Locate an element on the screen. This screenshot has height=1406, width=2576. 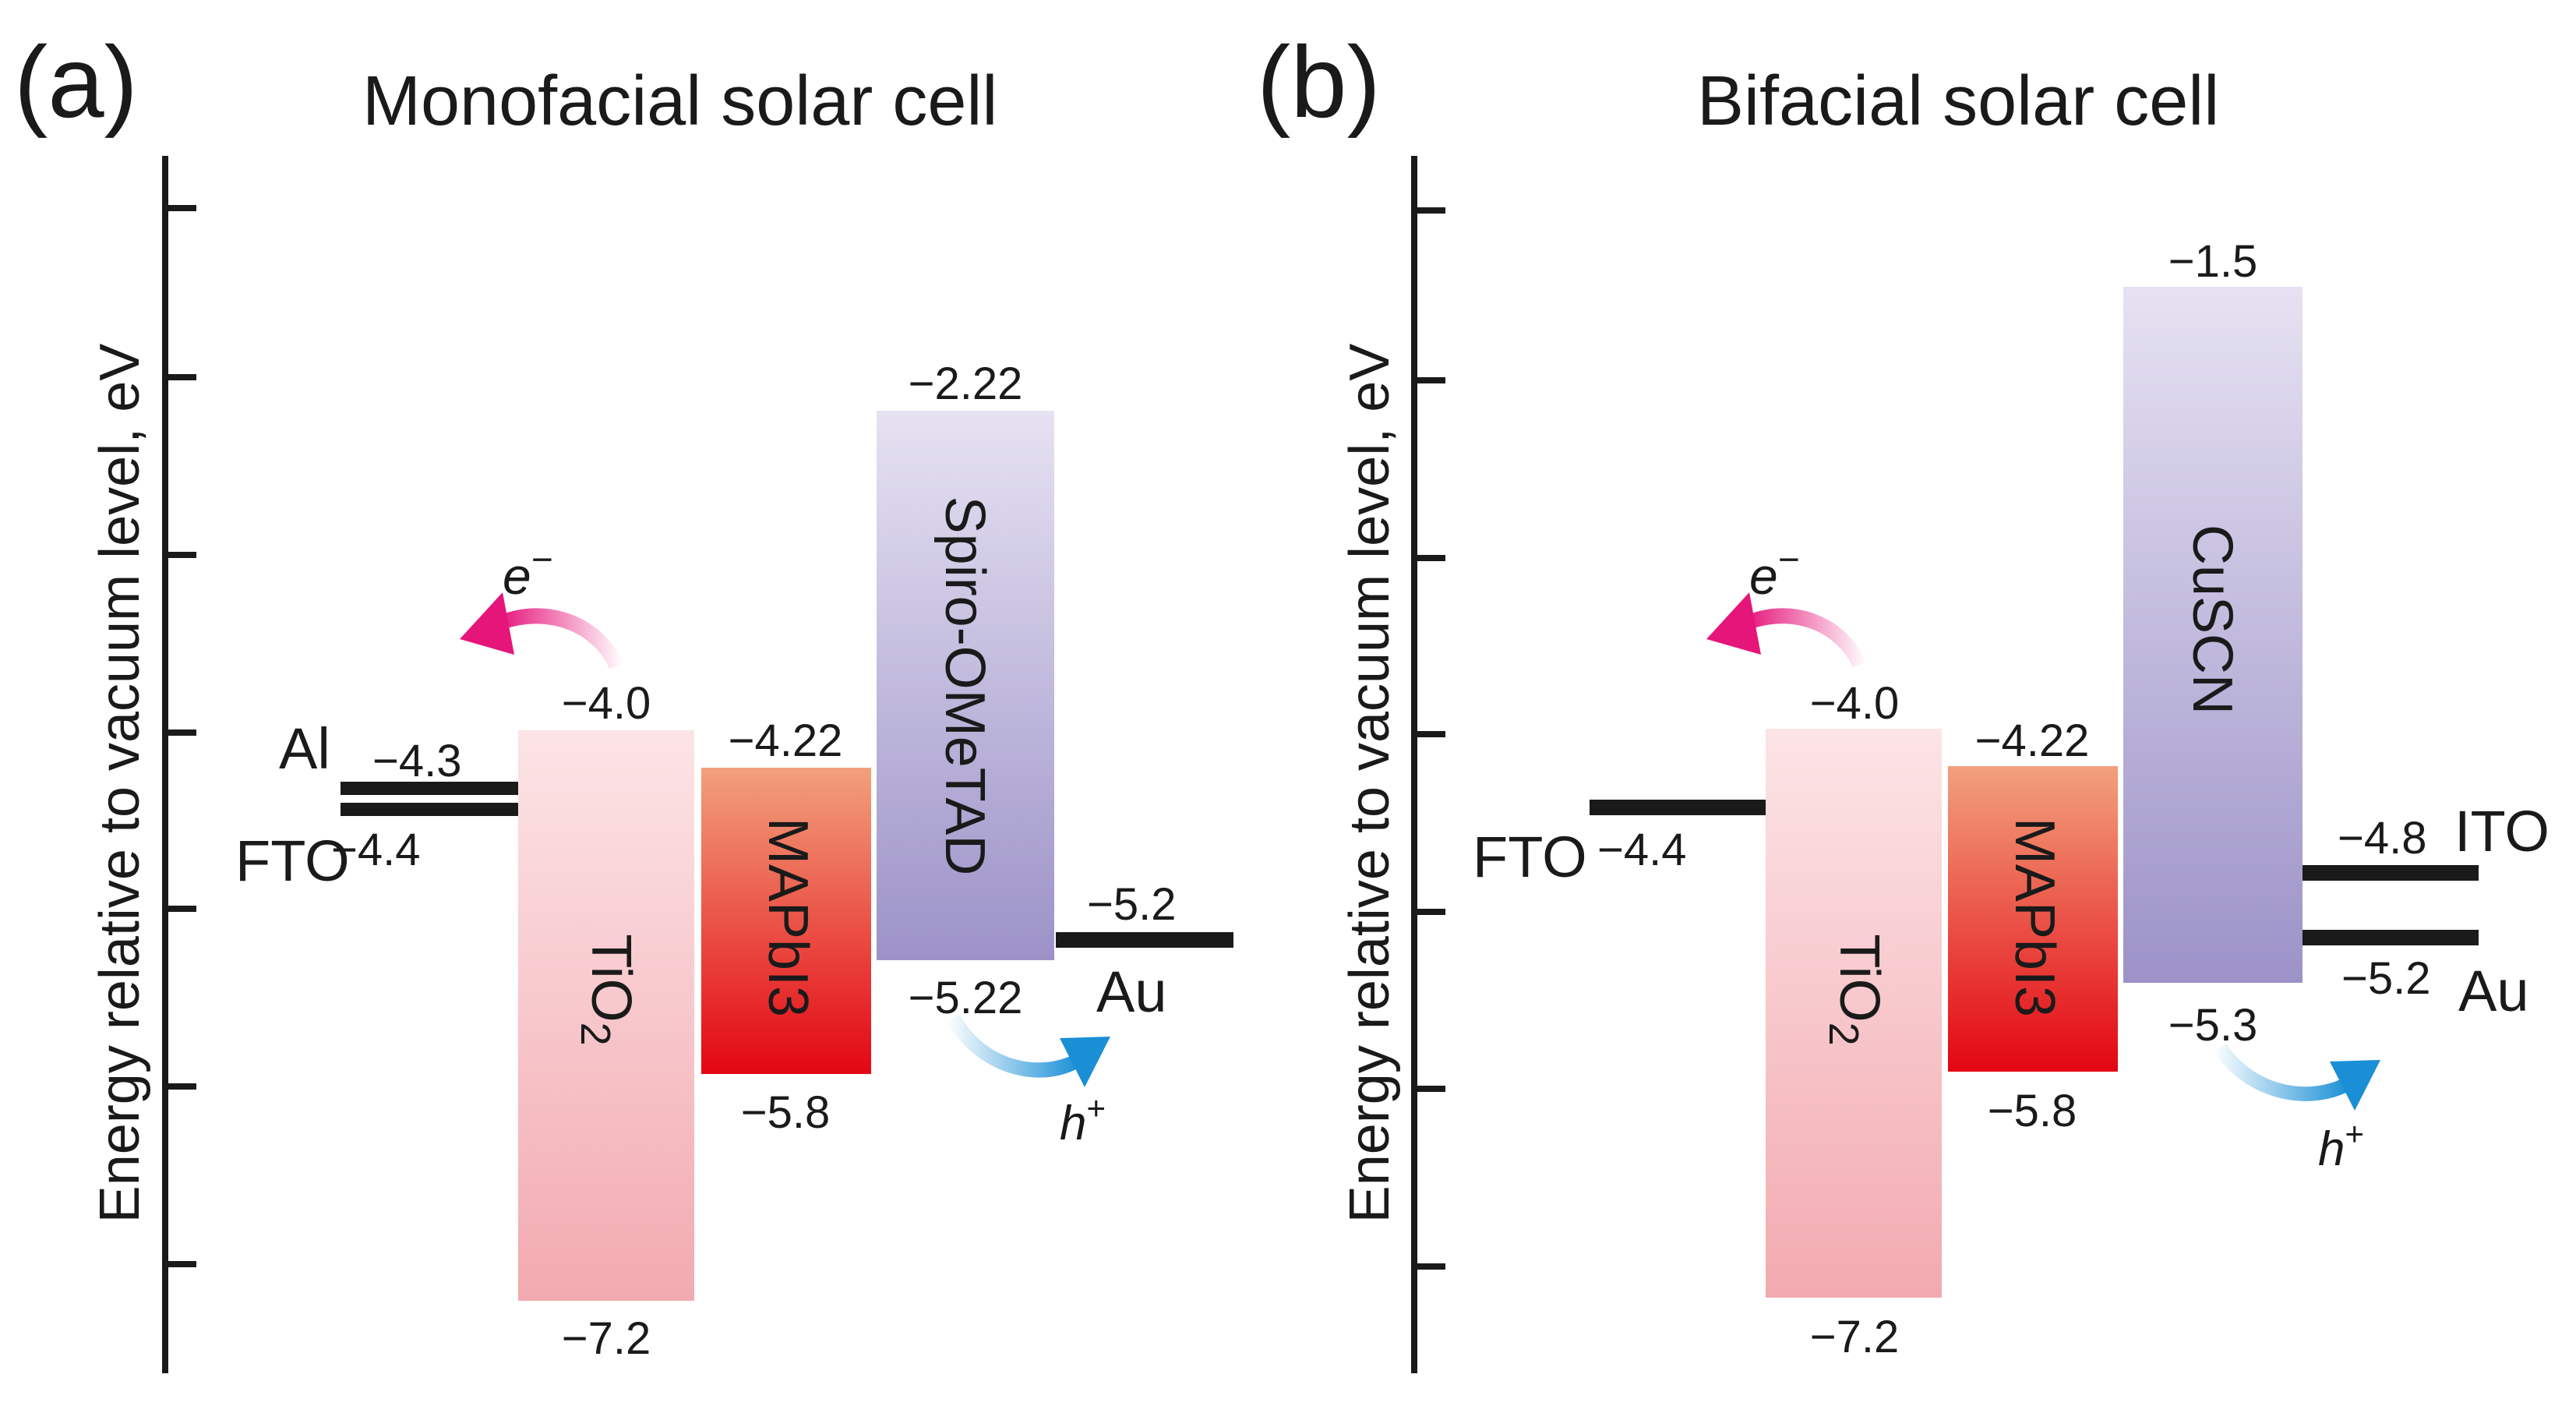
panel-letter: (b) is located at coordinates (1319, 82).